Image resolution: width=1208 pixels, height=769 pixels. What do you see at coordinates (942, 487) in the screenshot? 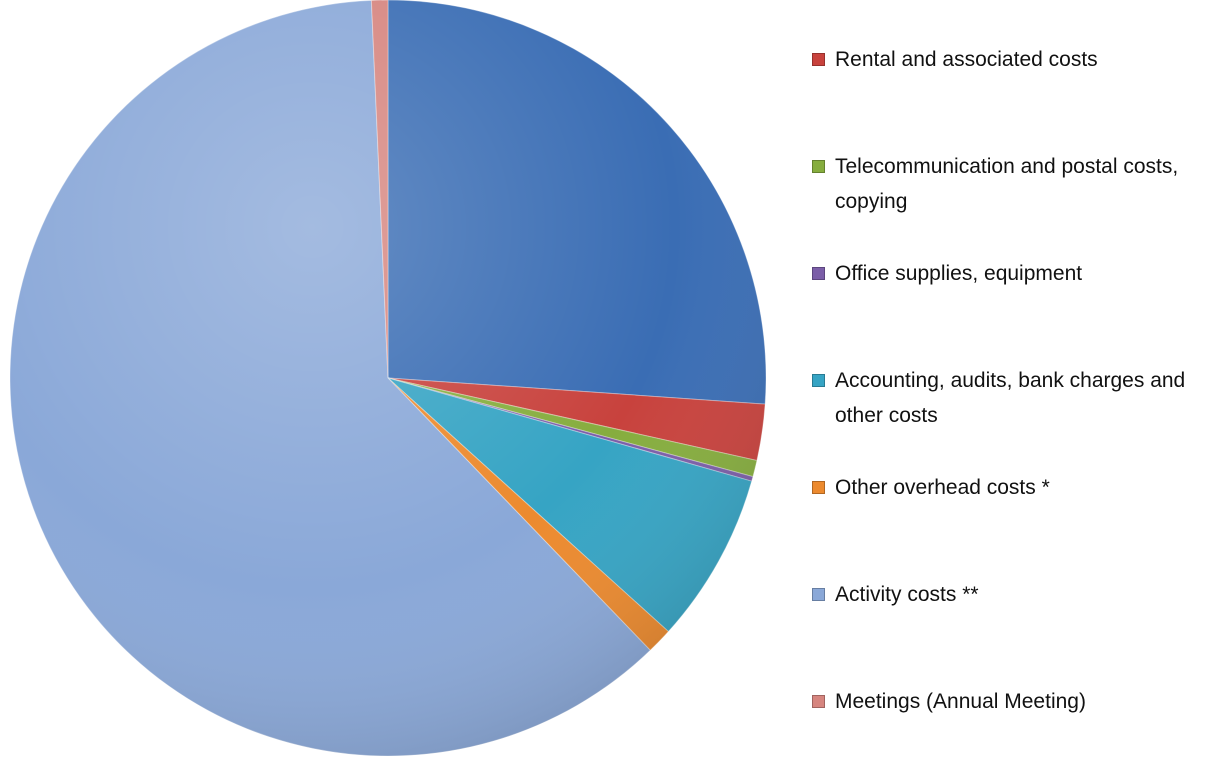
I see `legend-label: Other overhead costs *` at bounding box center [942, 487].